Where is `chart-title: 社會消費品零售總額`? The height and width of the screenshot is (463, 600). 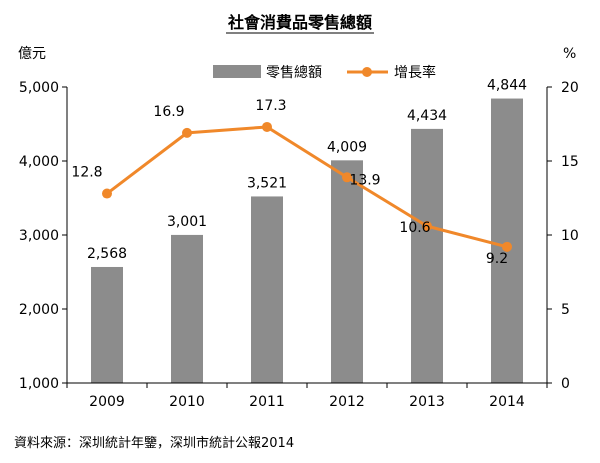 chart-title: 社會消費品零售總額 is located at coordinates (299, 22).